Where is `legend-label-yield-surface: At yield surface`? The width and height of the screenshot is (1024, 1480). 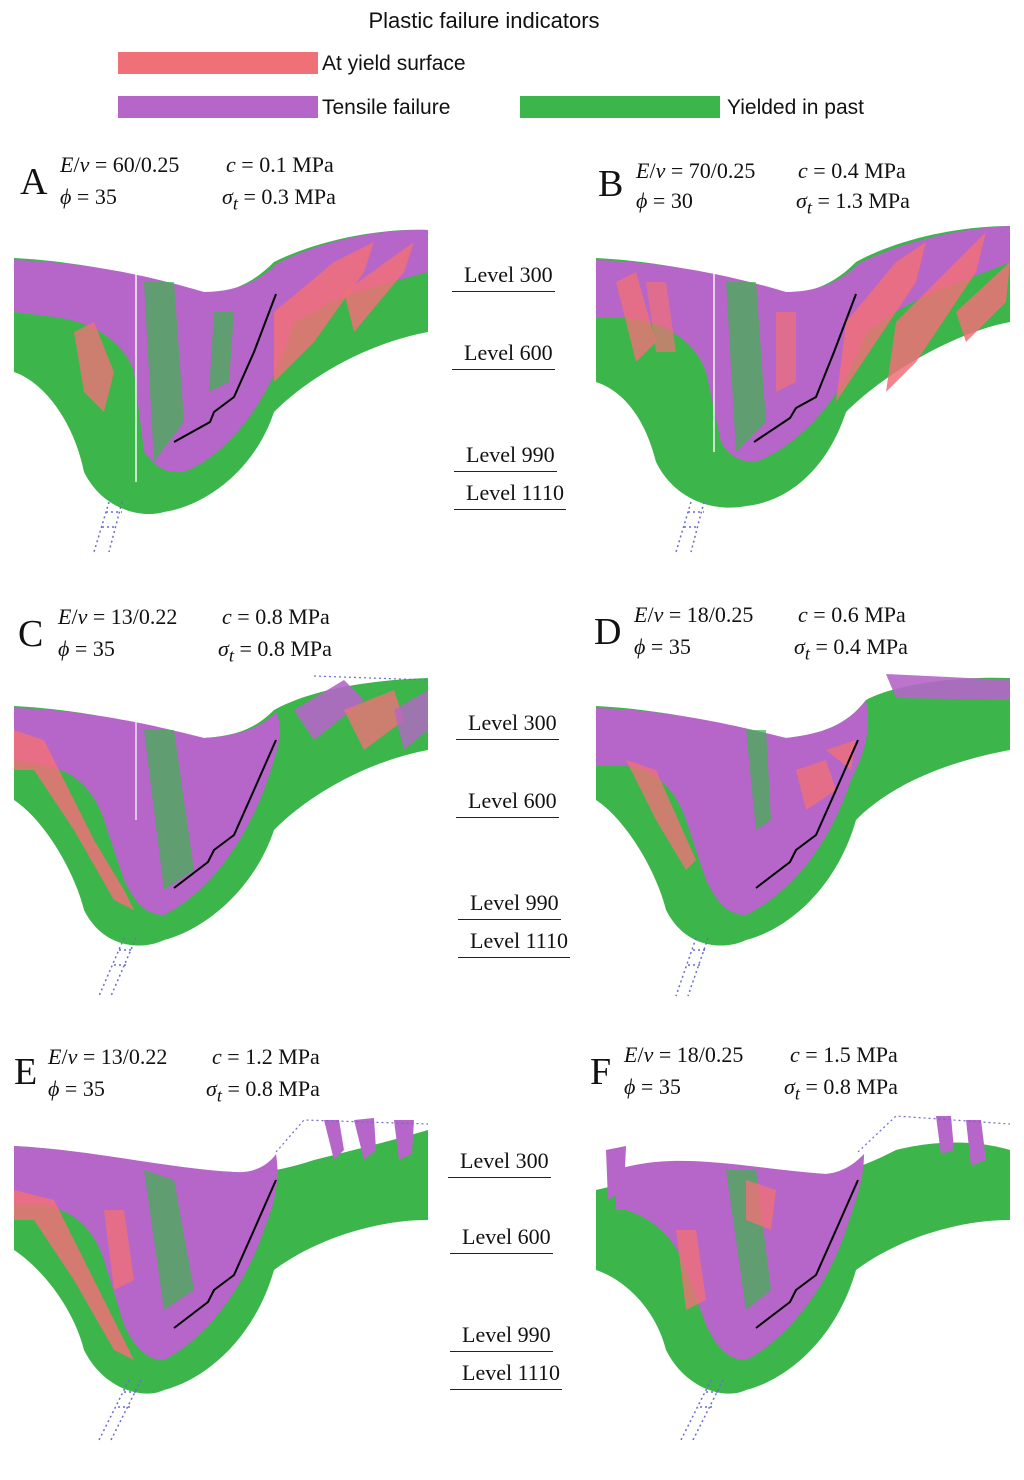
legend-label-yield-surface: At yield surface is located at coordinates (394, 63).